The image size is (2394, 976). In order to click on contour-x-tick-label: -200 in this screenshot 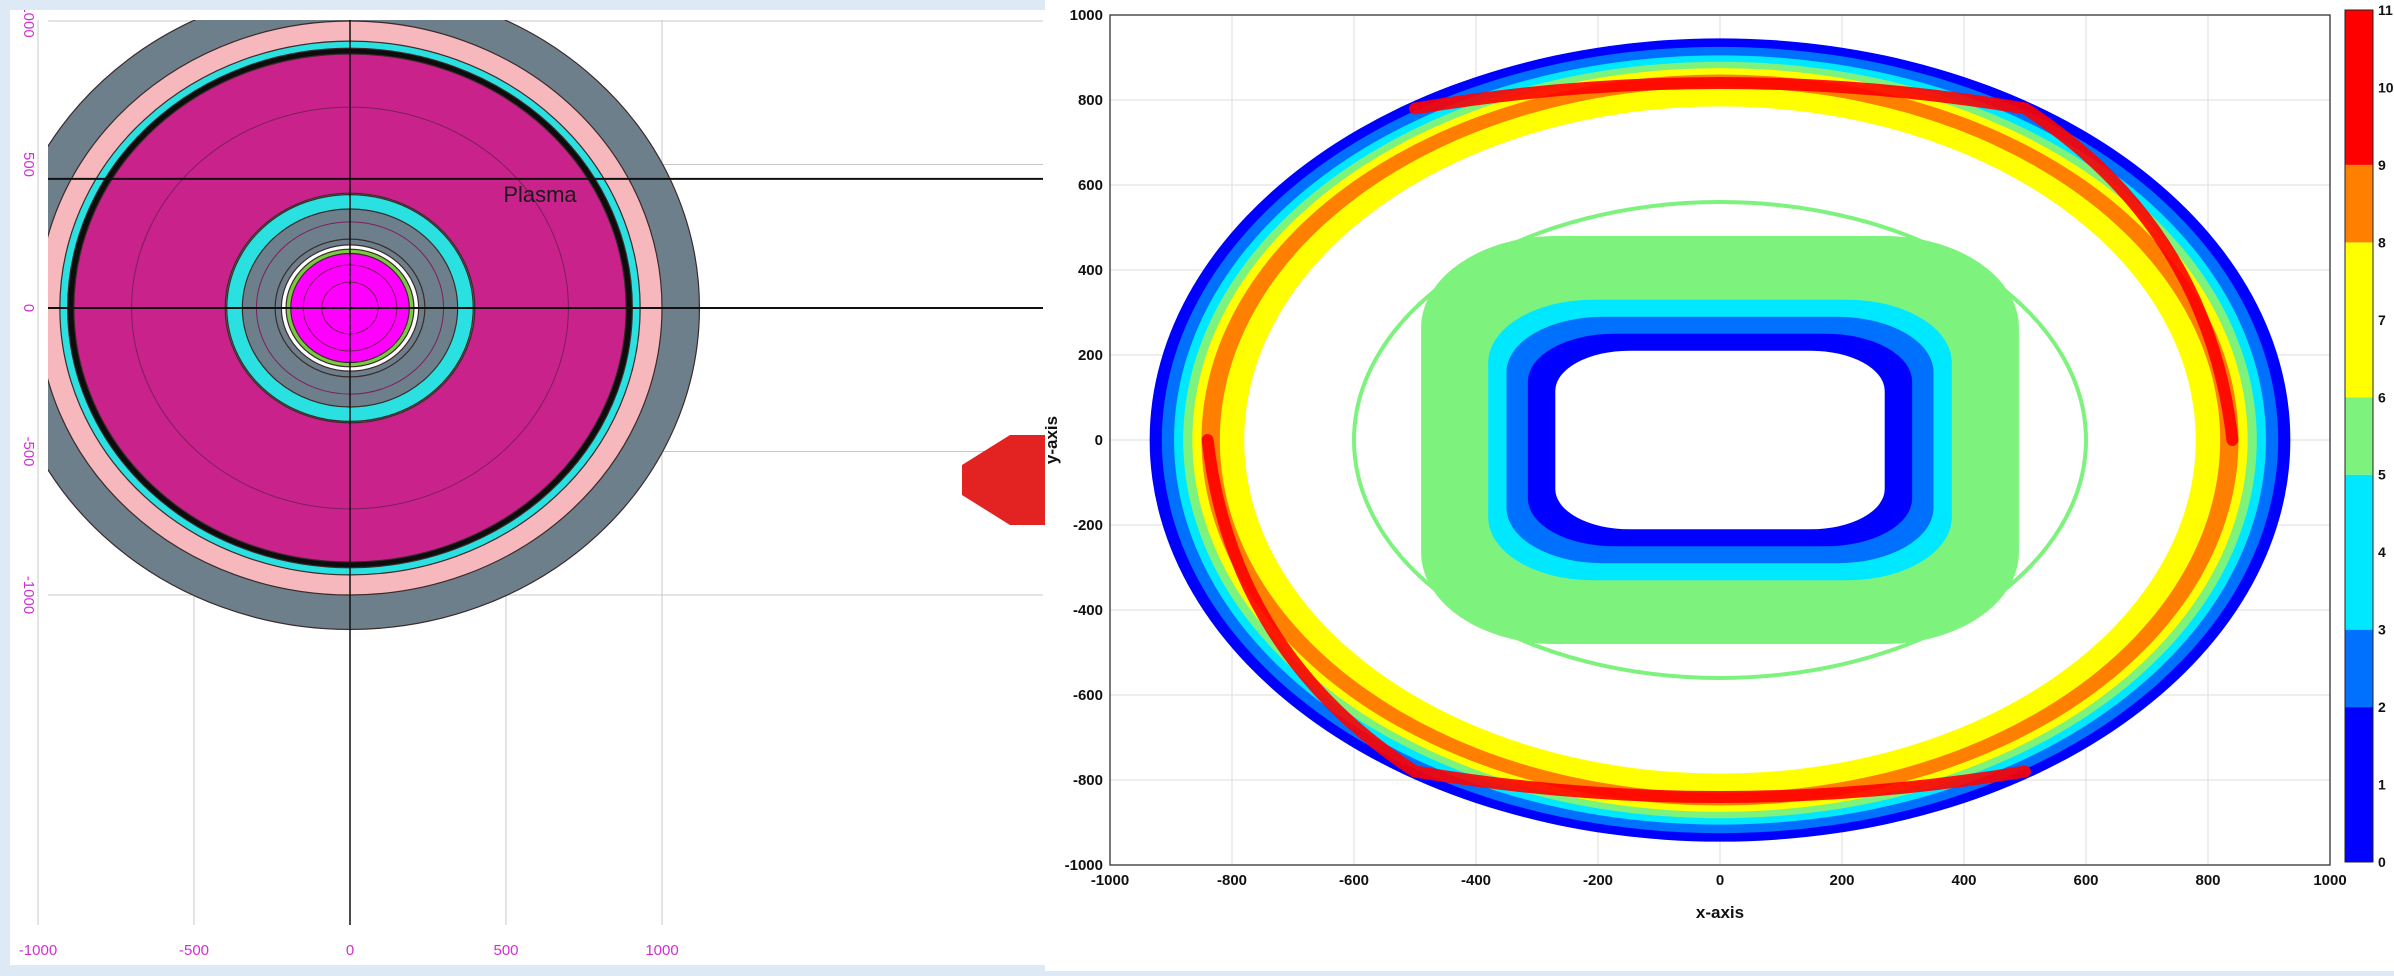, I will do `click(1598, 880)`.